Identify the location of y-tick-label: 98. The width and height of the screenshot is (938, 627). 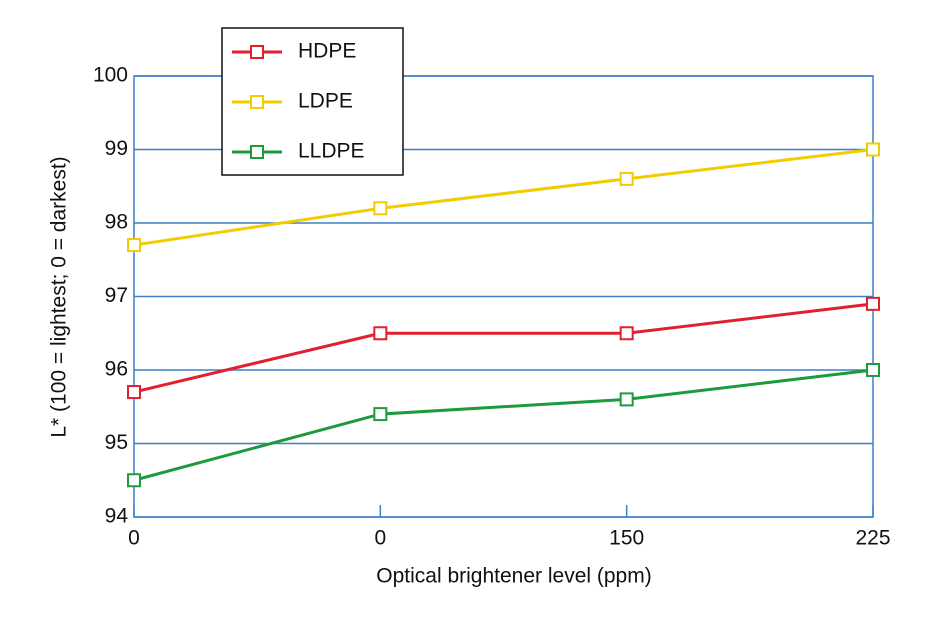
(116, 222).